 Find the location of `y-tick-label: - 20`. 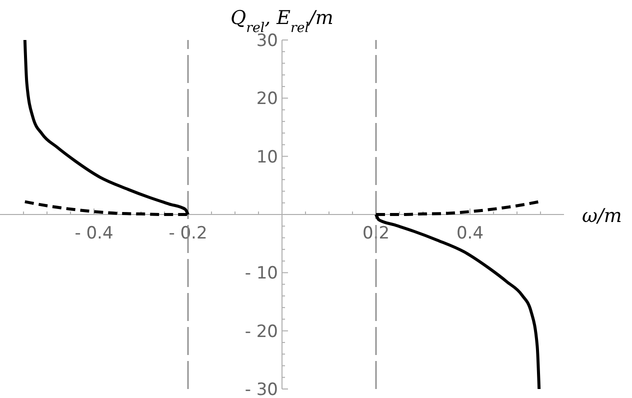

y-tick-label: - 20 is located at coordinates (261, 332).